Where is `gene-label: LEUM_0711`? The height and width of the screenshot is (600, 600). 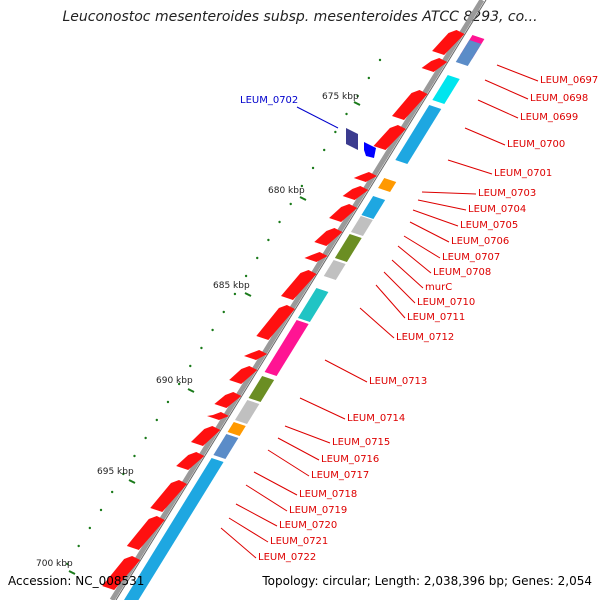
gene-label: LEUM_0711 is located at coordinates (436, 317).